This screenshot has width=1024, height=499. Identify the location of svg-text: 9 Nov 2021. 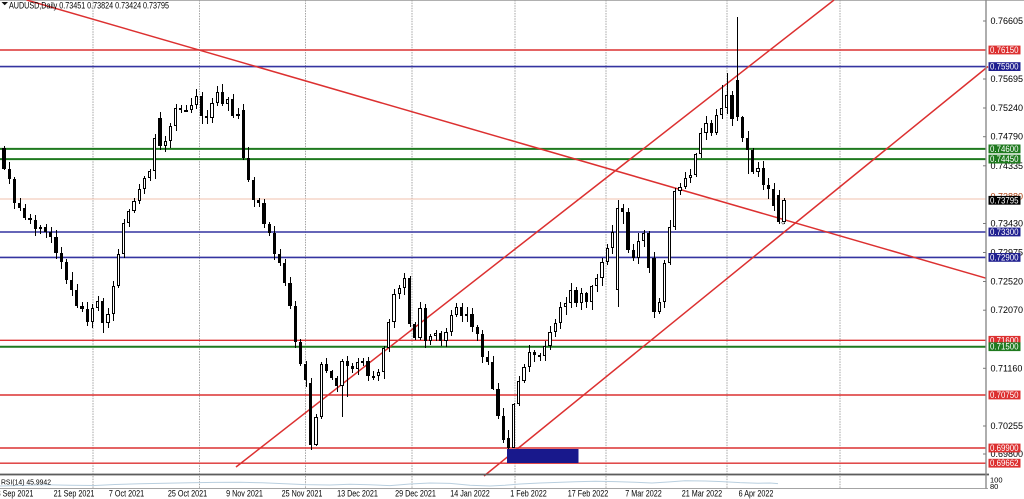
(244, 494).